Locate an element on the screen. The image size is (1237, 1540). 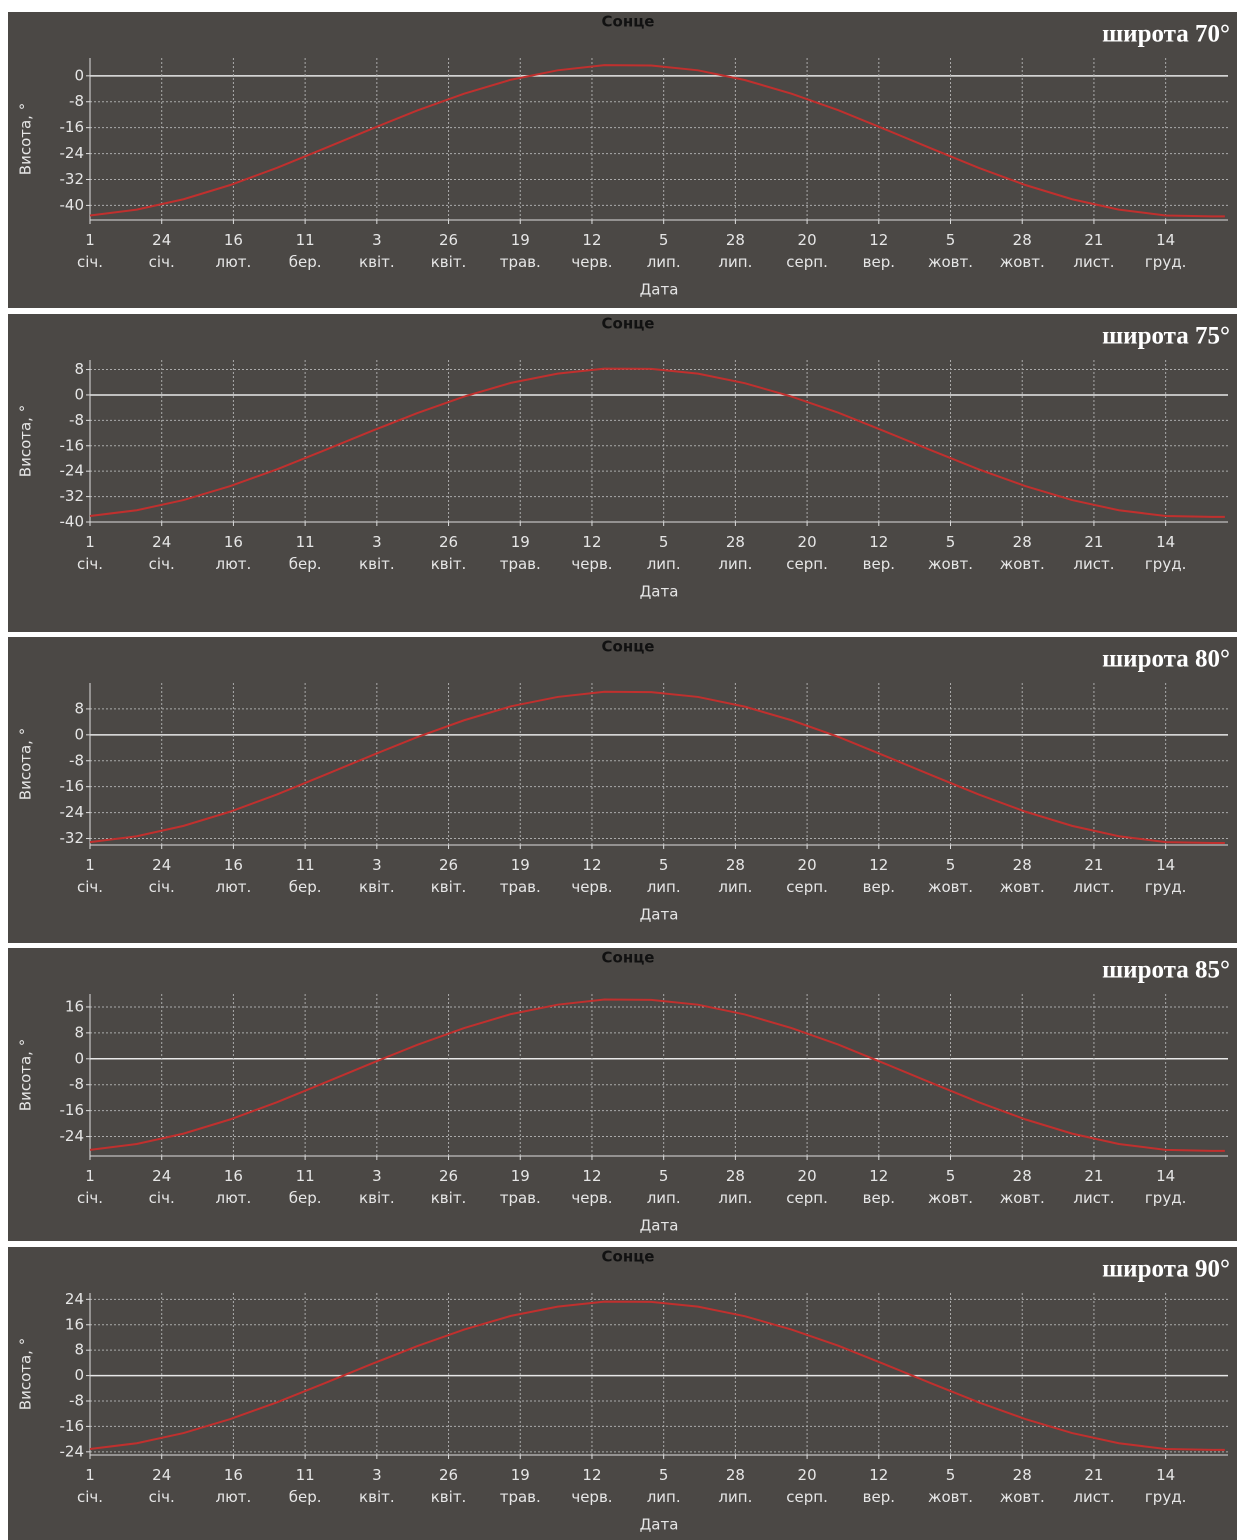
annotation: широта 70° is located at coordinates (1166, 34).